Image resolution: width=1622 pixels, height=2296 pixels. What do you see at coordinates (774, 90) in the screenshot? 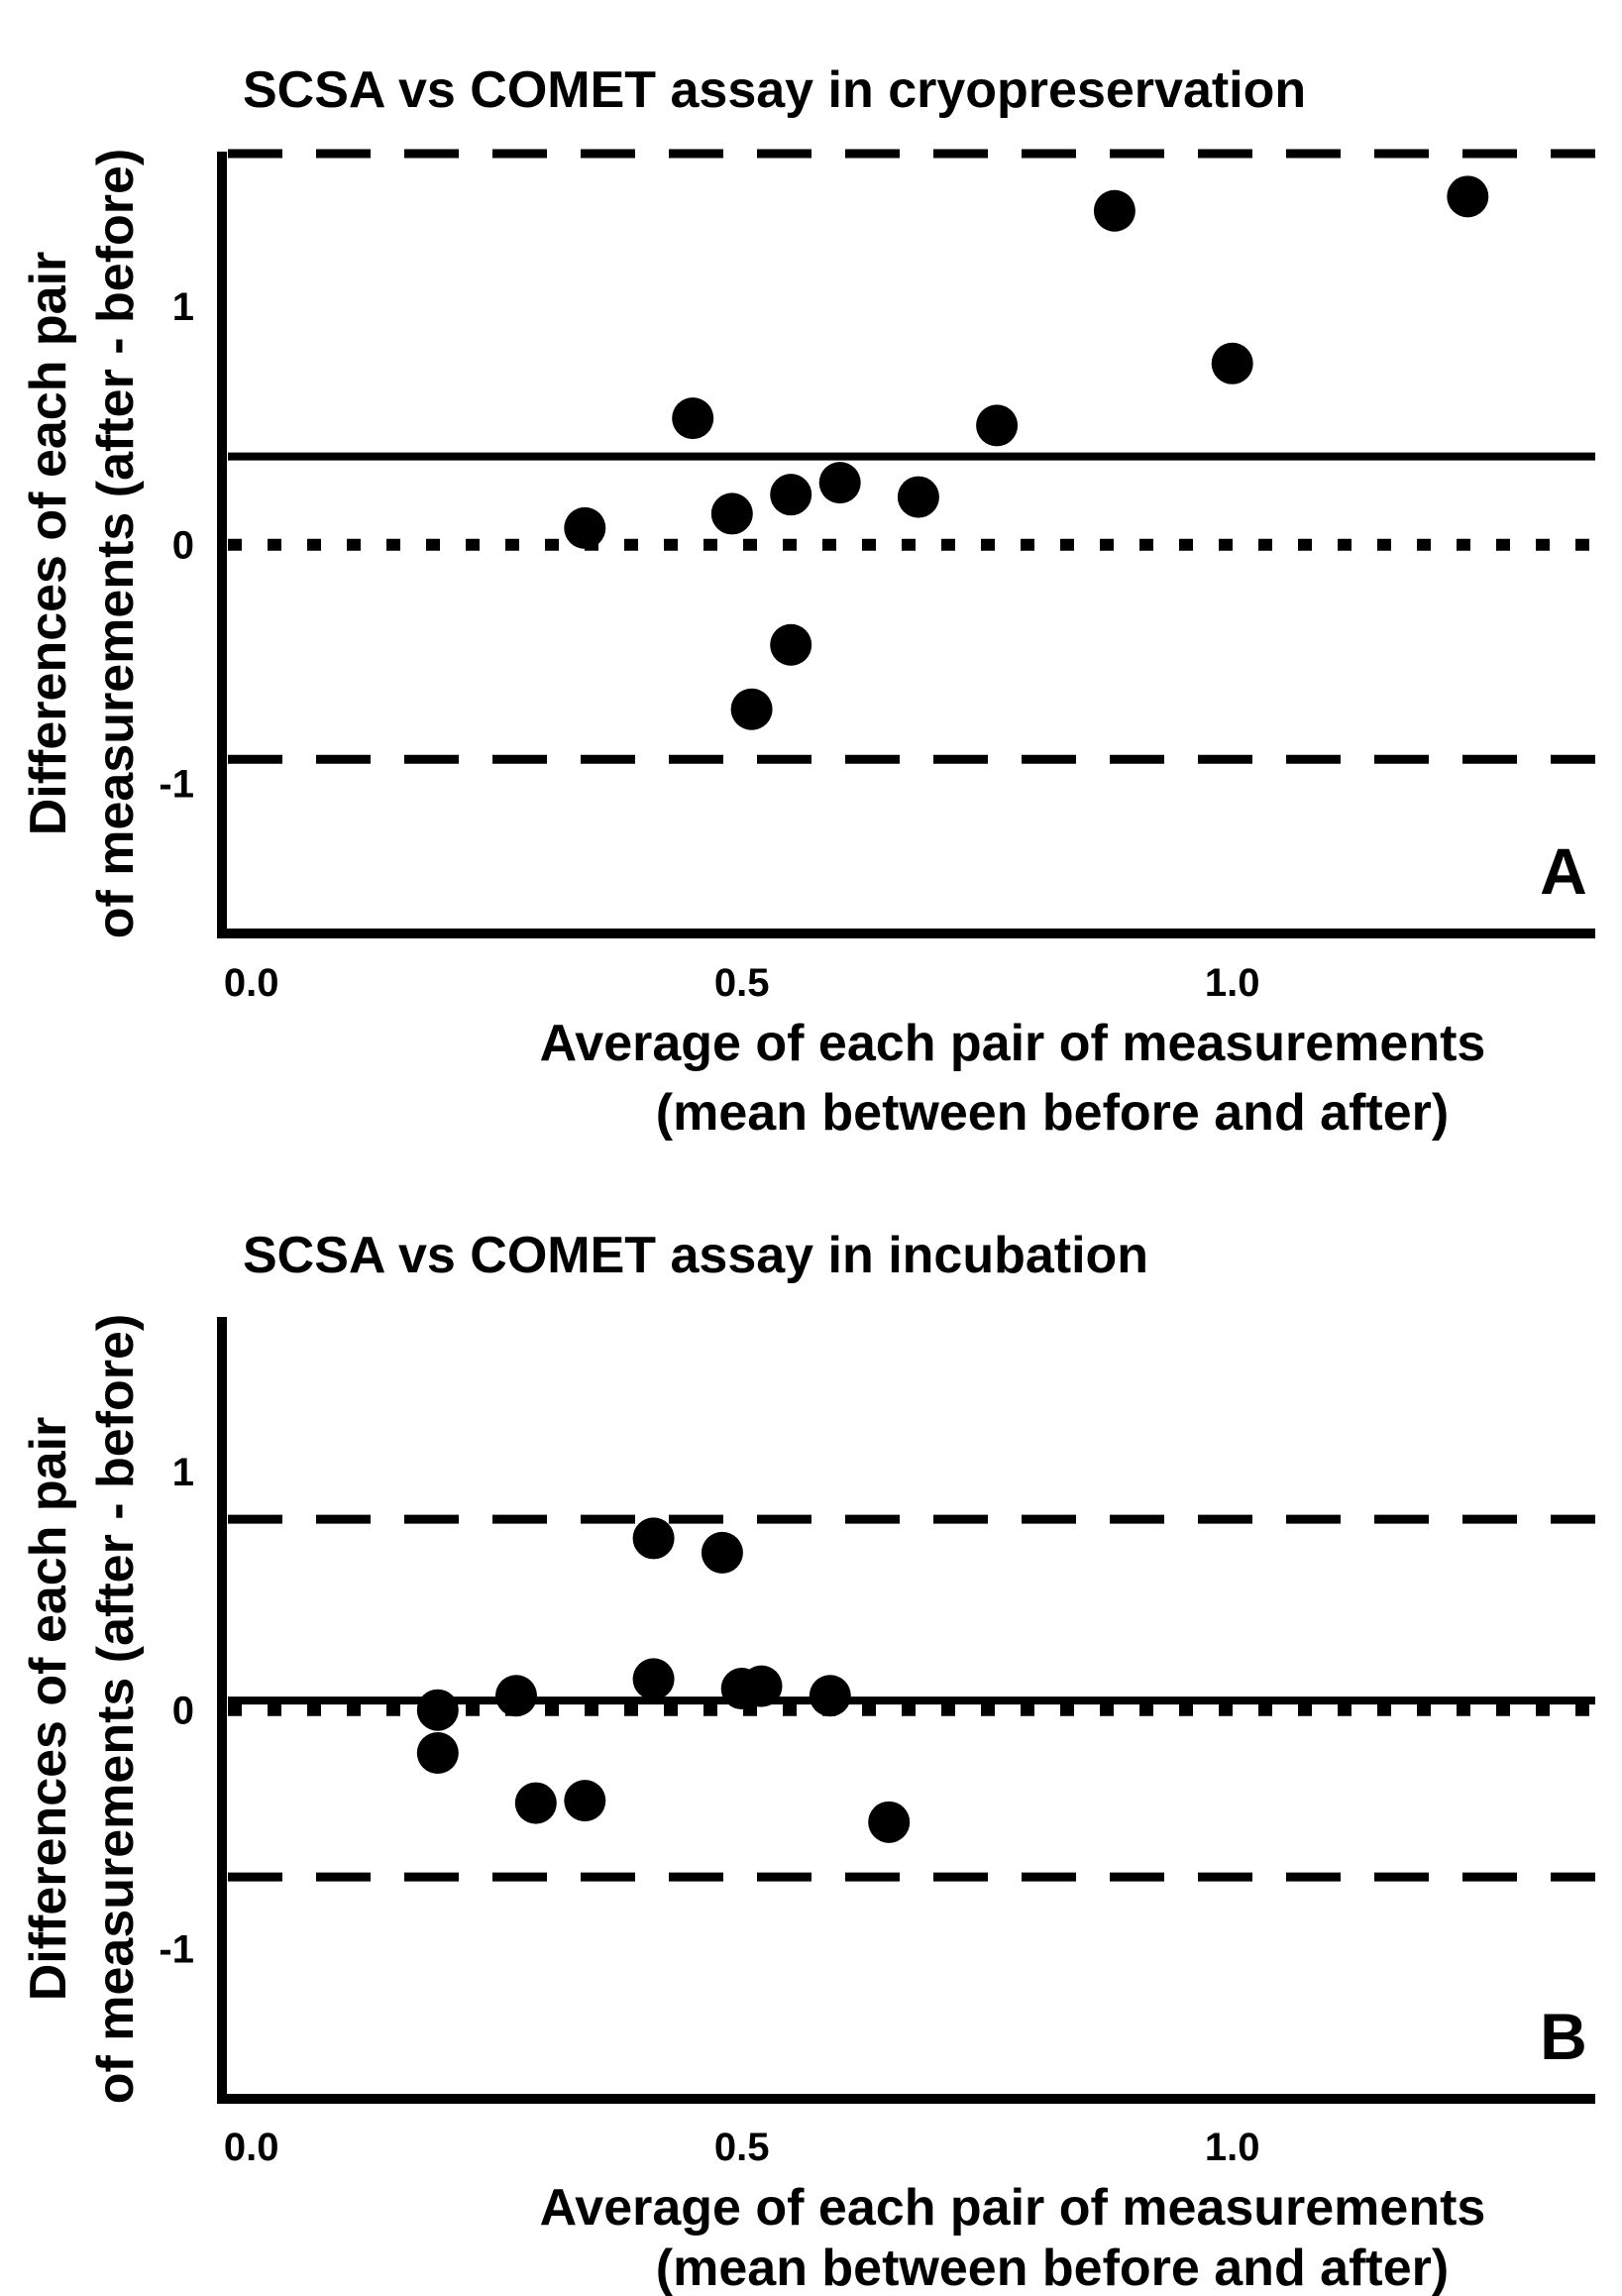
I see `chart-title: SCSA vs COMET assay in cryopreservation` at bounding box center [774, 90].